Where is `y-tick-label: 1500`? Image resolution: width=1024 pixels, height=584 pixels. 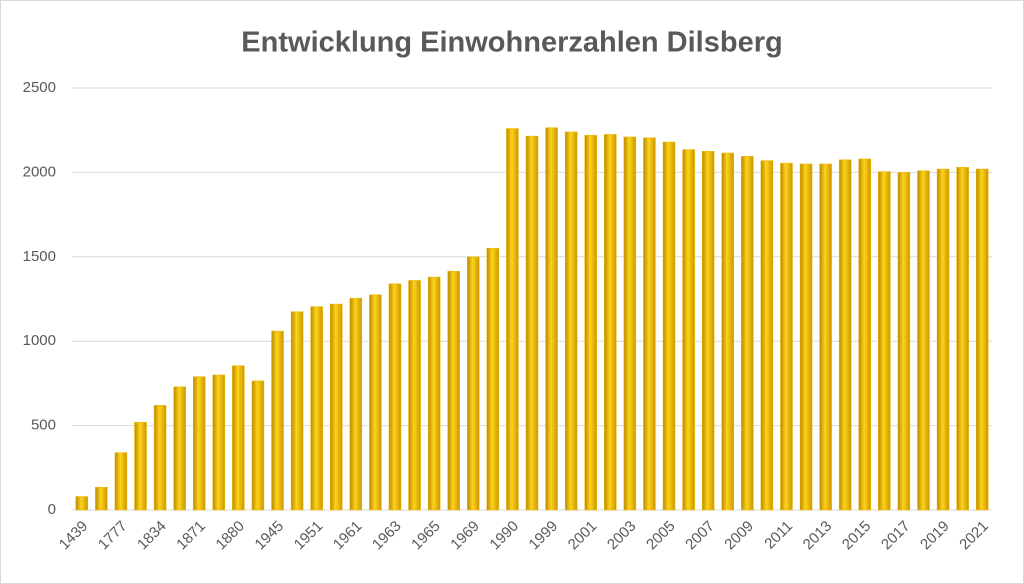
y-tick-label: 1500 is located at coordinates (39, 256).